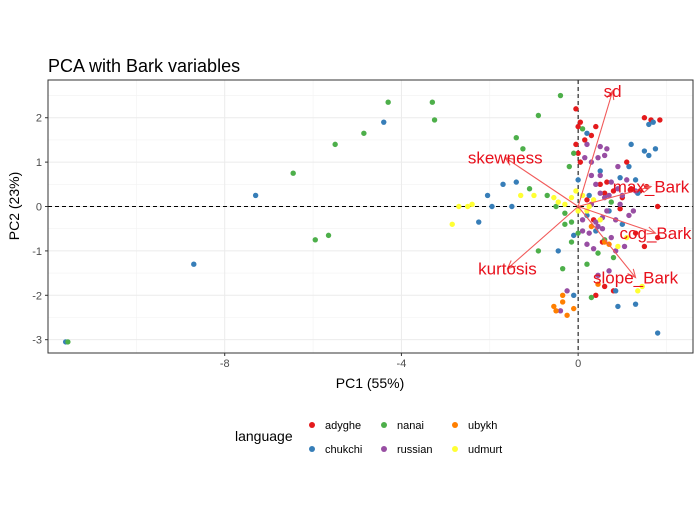 This screenshot has height=525, width=700. I want to click on loading-label-max_Bark: max_Bark, so click(651, 187).